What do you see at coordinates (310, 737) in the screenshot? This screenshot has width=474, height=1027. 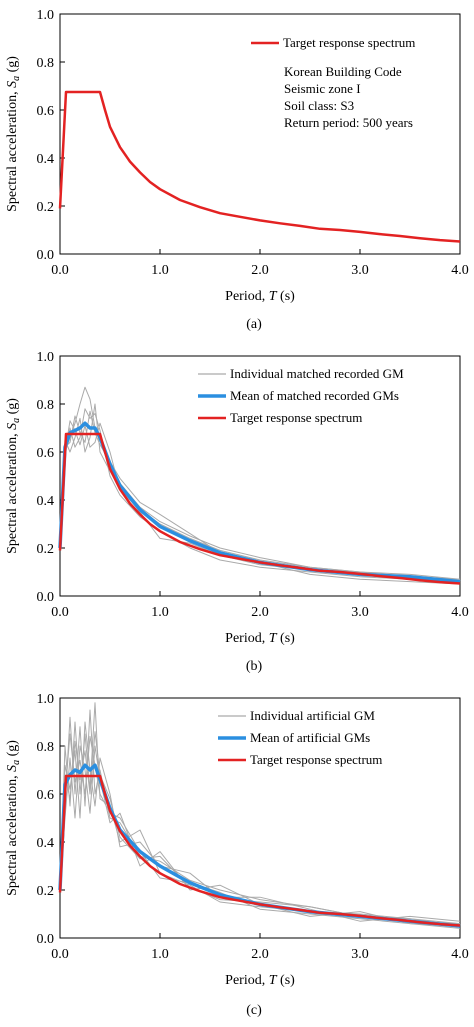 I see `legend-label-mean: Mean of artificial GMs` at bounding box center [310, 737].